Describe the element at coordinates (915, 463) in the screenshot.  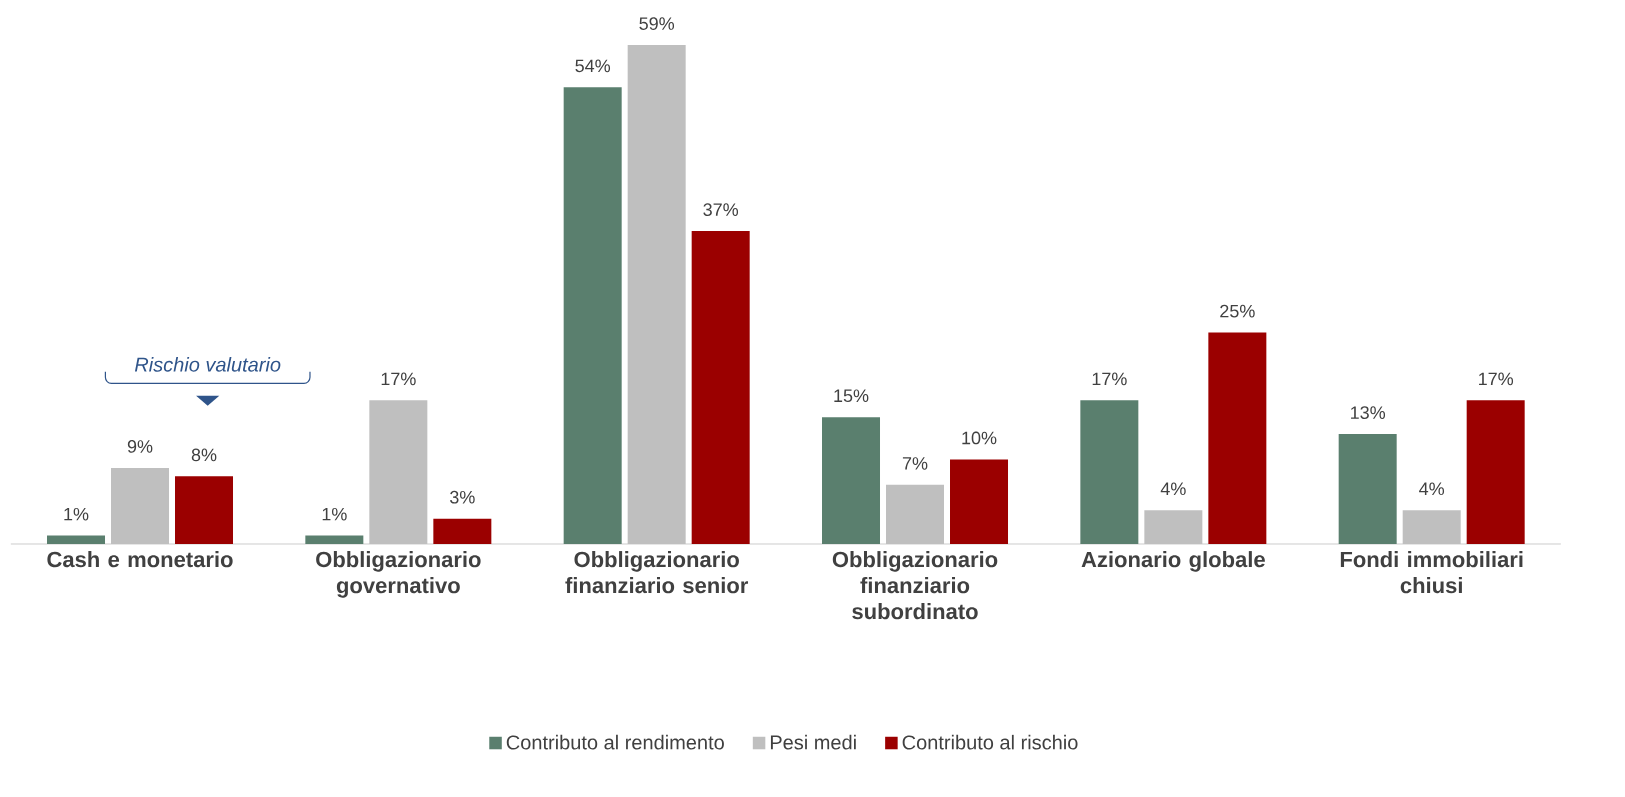
I see `data-label: 7%` at that location.